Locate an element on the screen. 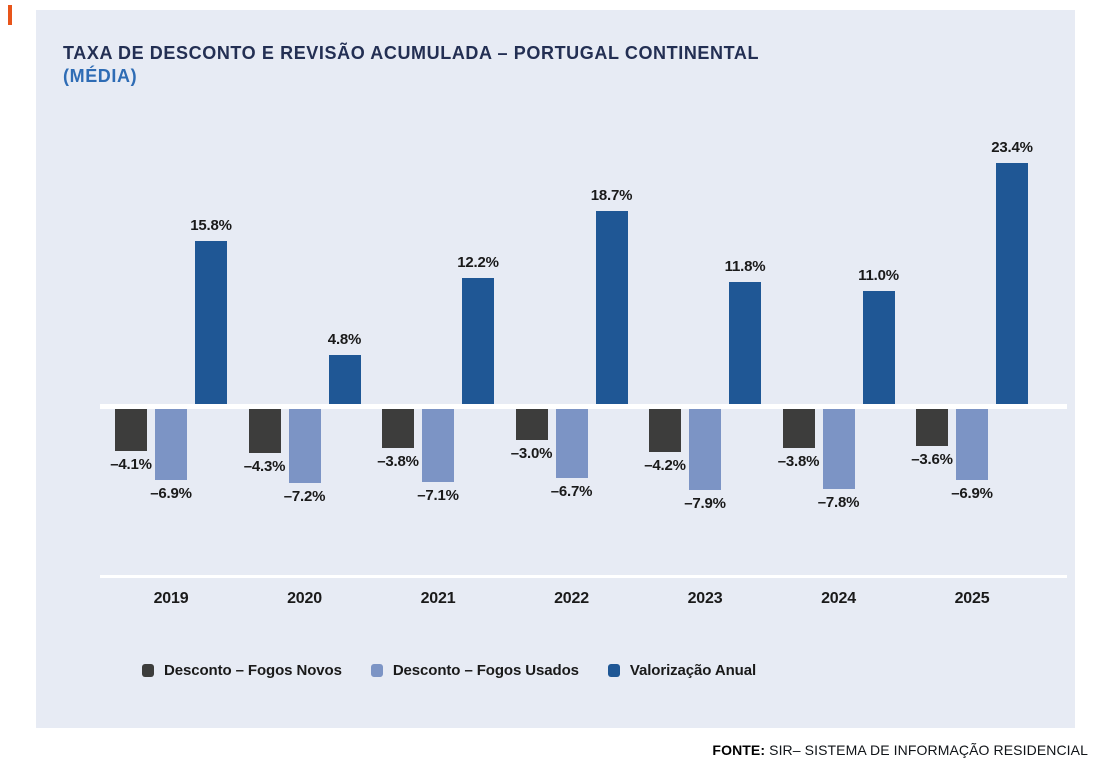 The image size is (1102, 776). year-label-2022: 2022 is located at coordinates (571, 598).